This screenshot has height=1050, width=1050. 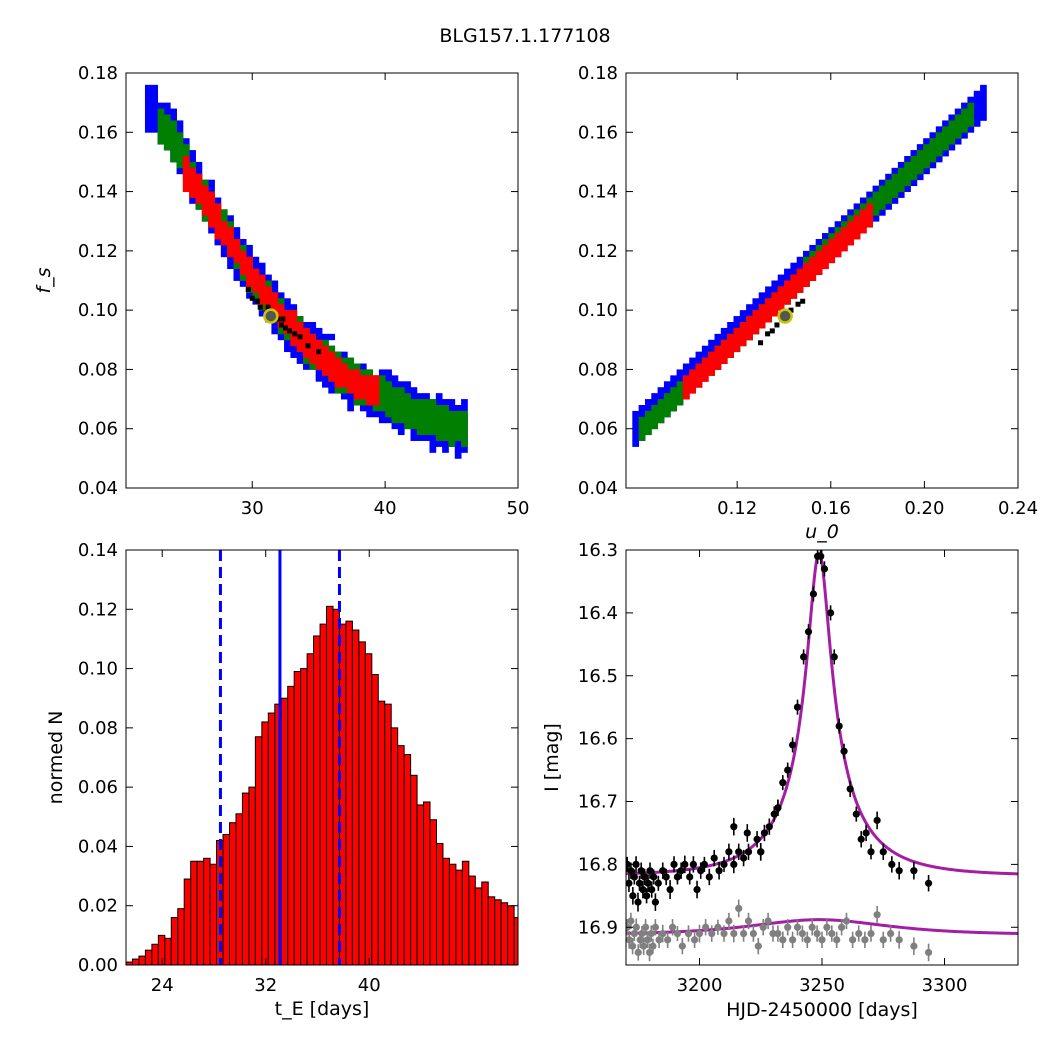 I want to click on best-cell, so click(x=295, y=334).